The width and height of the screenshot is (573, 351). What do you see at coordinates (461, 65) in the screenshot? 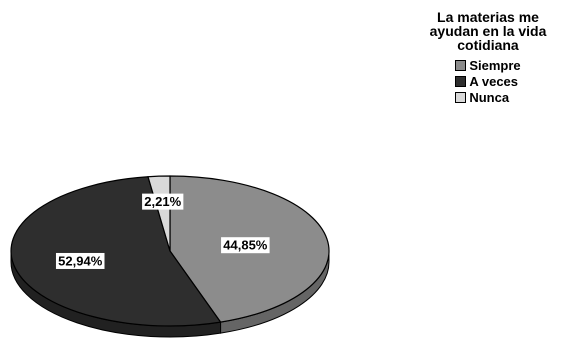
I see `legend-swatch-siempre` at bounding box center [461, 65].